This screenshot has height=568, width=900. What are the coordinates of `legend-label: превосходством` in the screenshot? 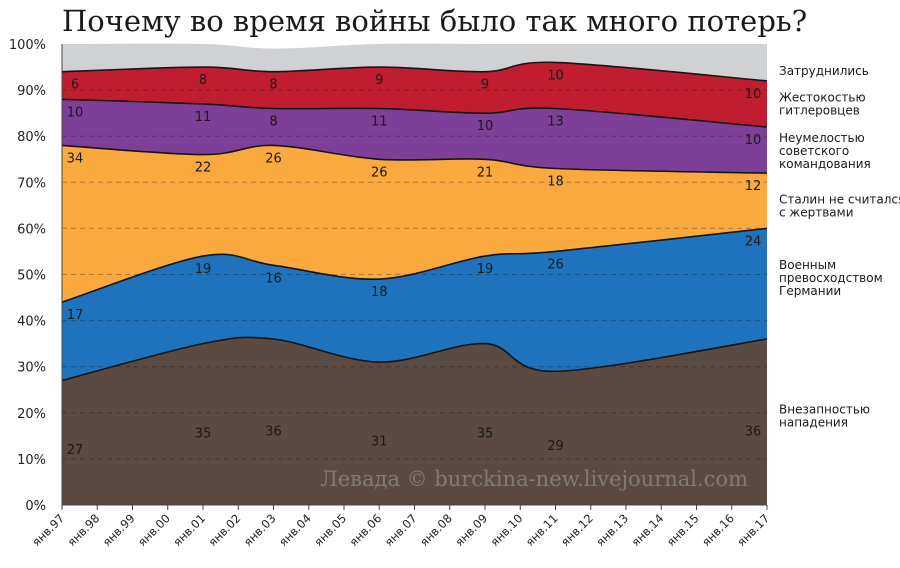 It's located at (831, 278).